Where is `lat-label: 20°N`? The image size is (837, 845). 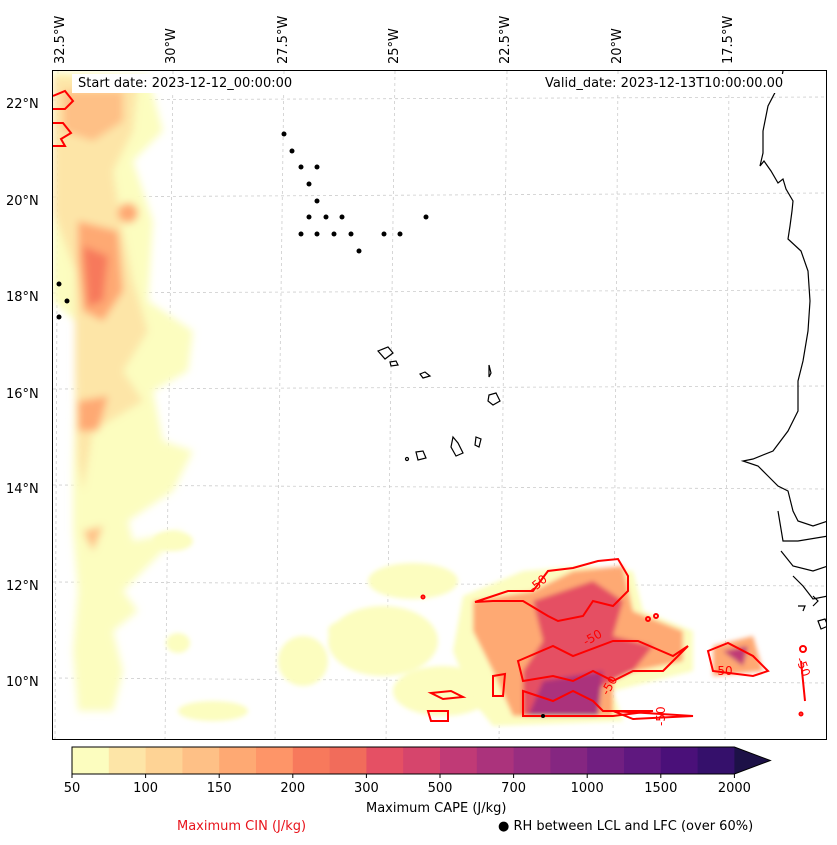
lat-label: 20°N is located at coordinates (22, 201).